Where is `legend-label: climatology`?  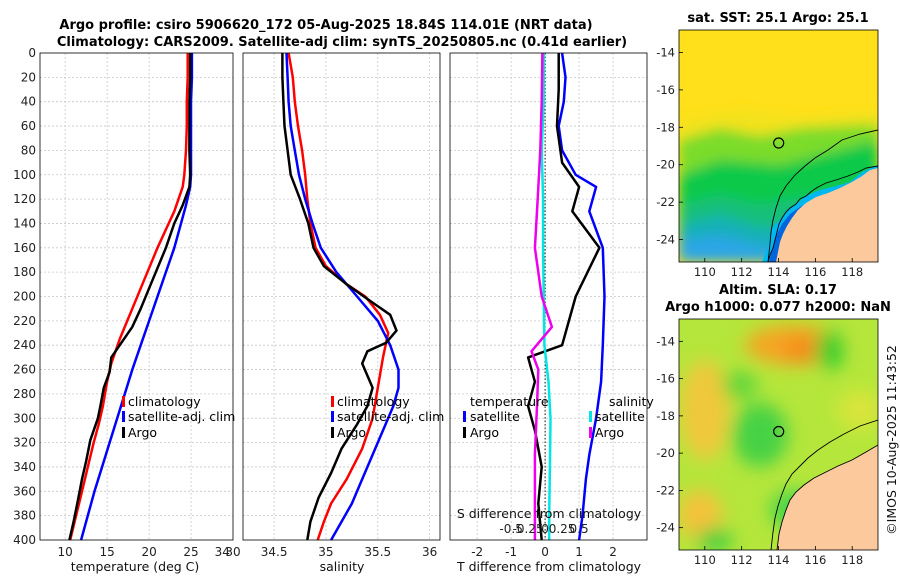 legend-label: climatology is located at coordinates (164, 401).